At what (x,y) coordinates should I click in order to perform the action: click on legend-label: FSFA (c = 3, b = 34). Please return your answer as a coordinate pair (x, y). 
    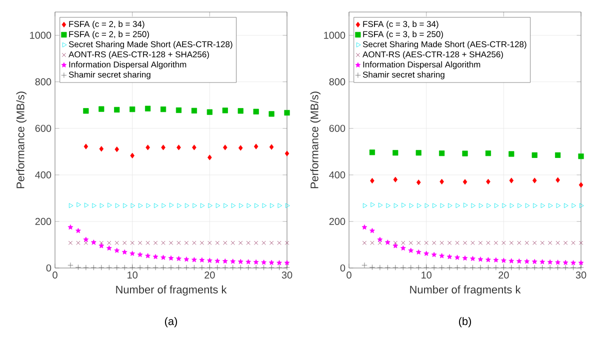
    Looking at the image, I should click on (400, 24).